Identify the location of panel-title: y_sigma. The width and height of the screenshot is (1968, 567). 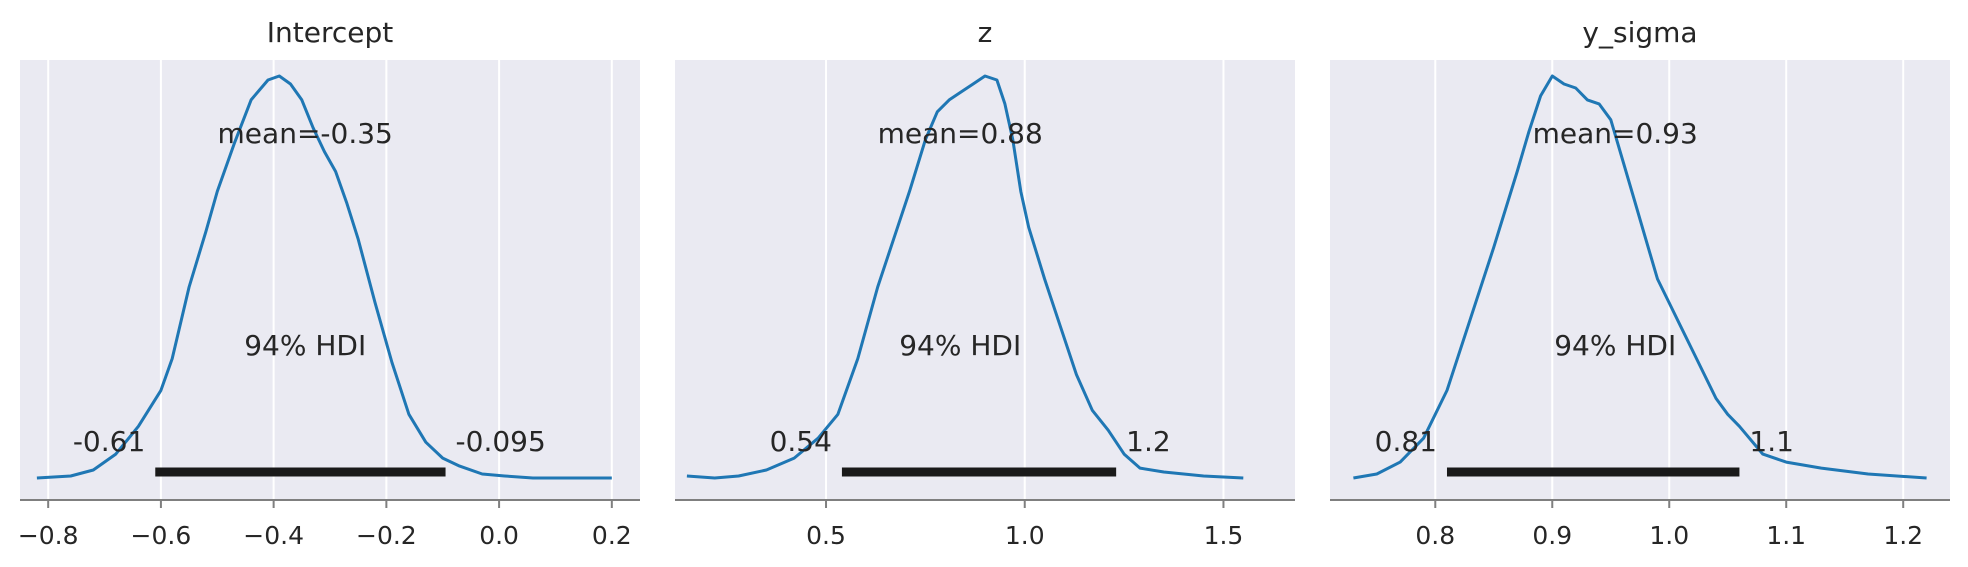
(1639, 32).